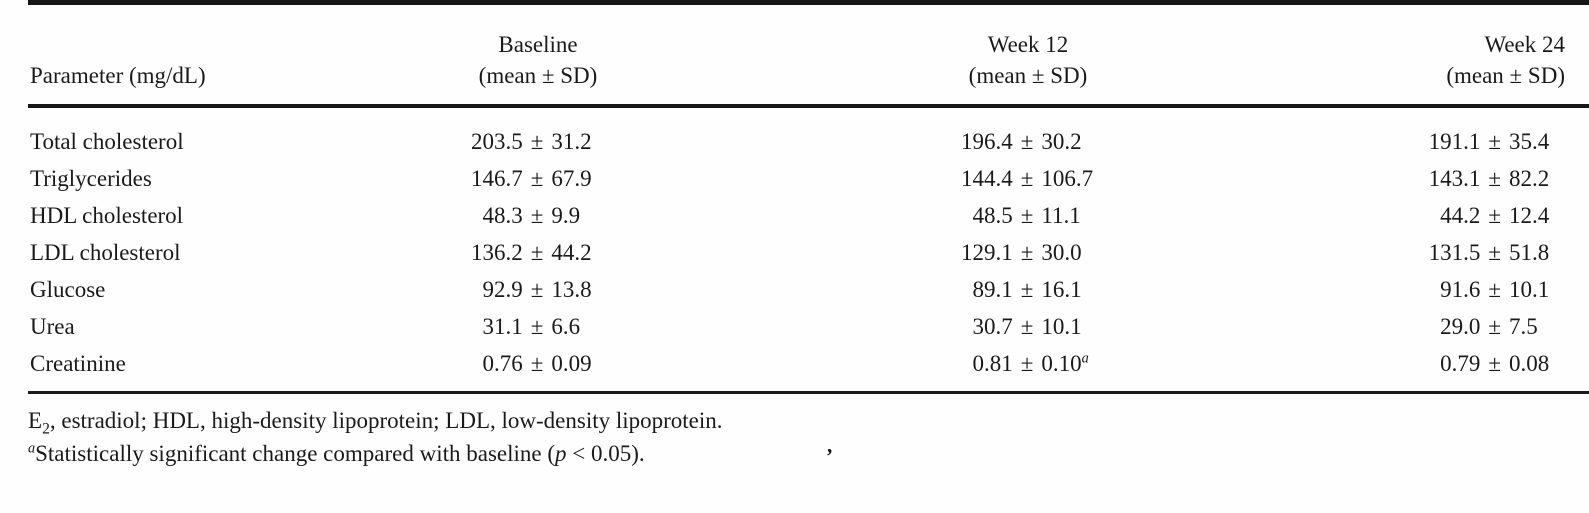  I want to click on baseline-value: 203.5 ±31.2, so click(538, 141).